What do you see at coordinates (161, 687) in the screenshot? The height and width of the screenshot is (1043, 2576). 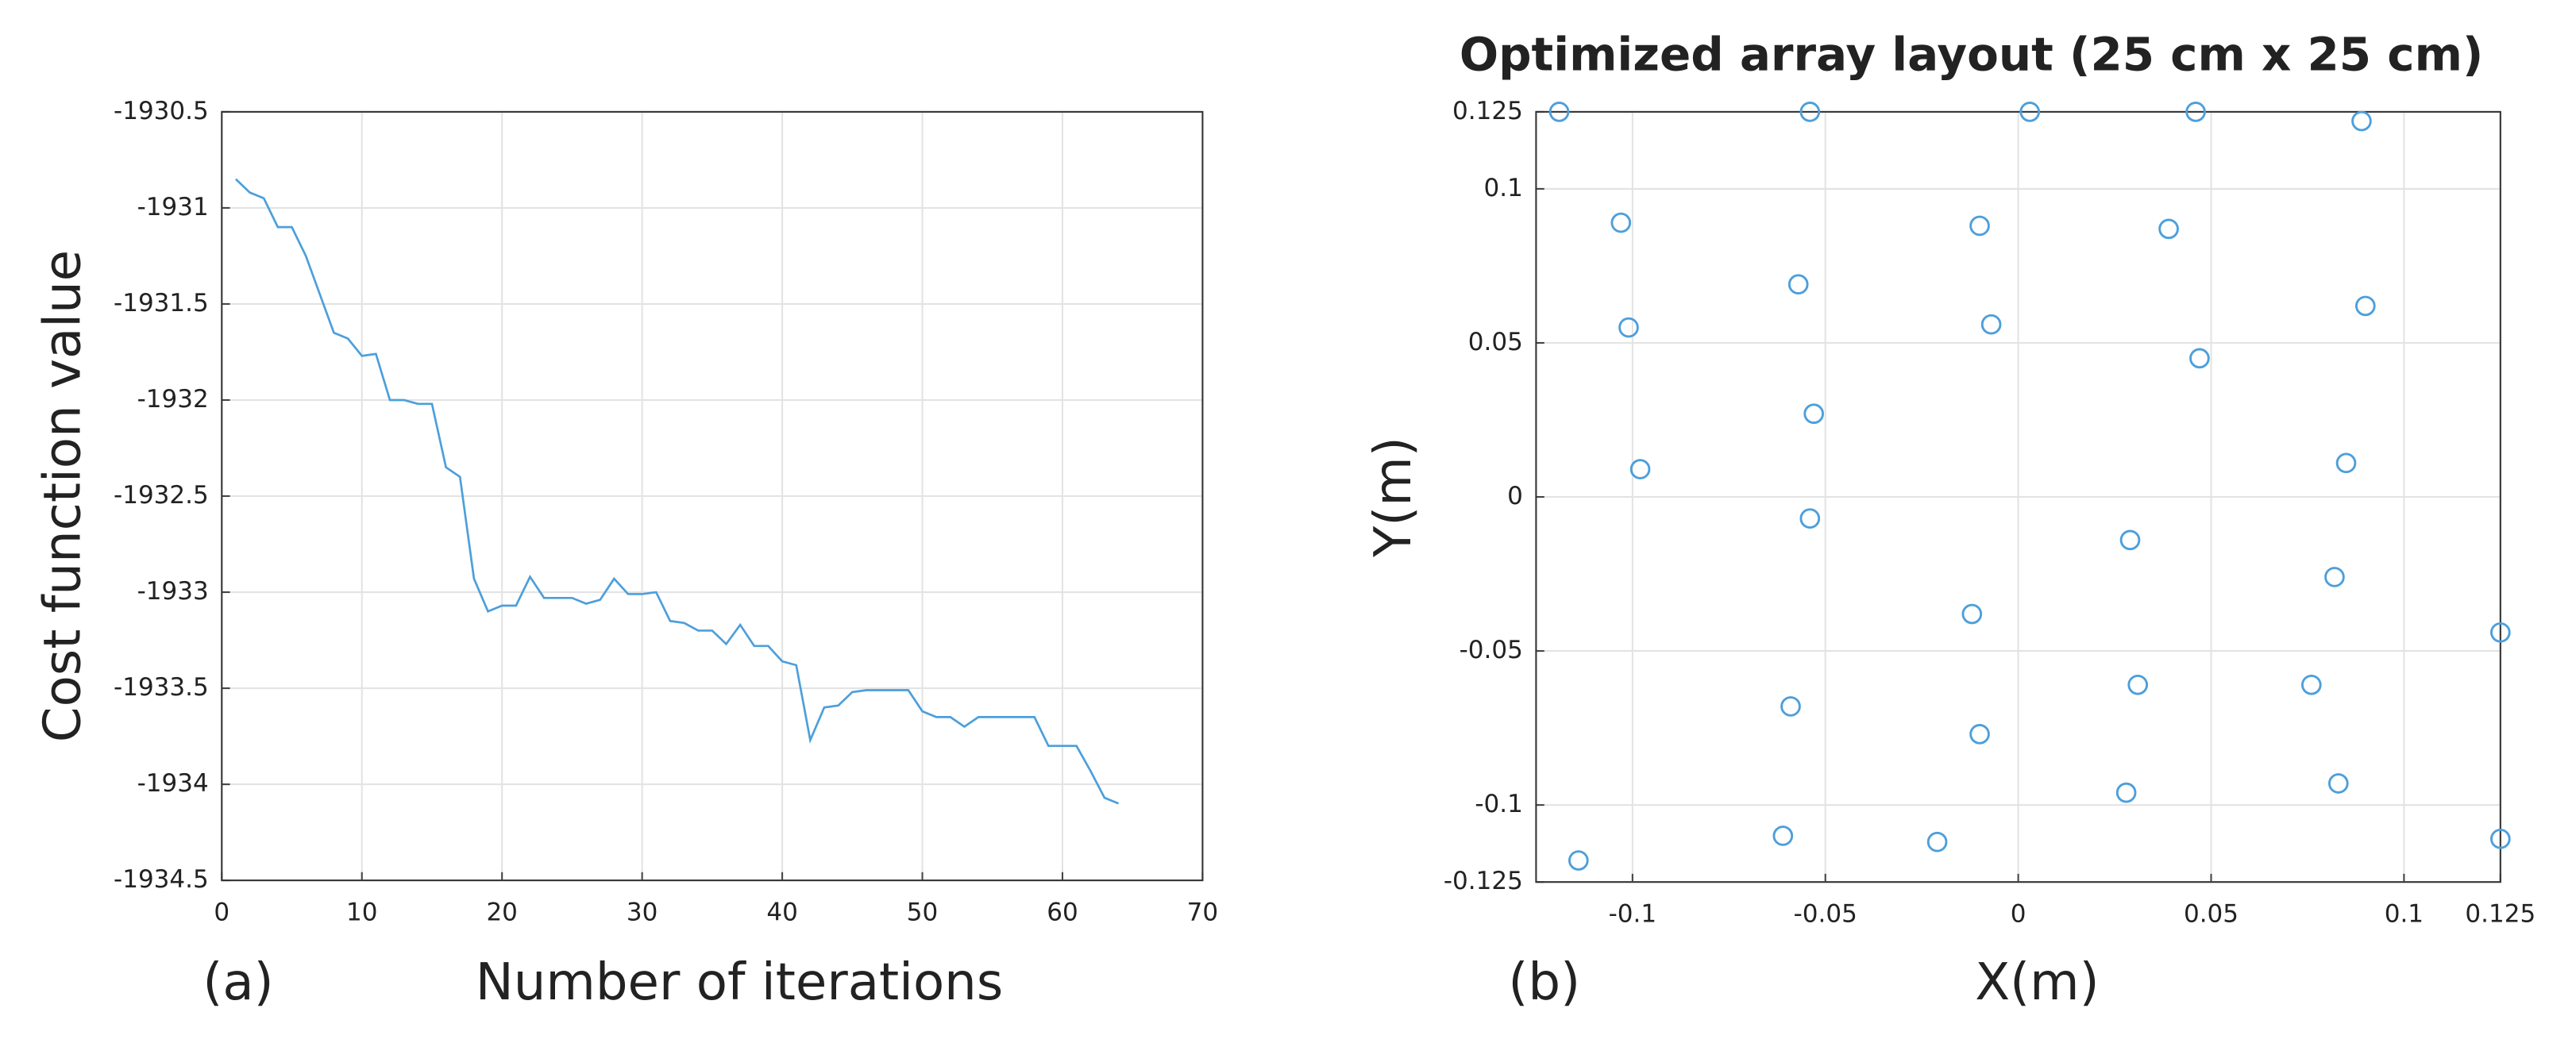 I see `y-tick-label: -1933.5` at bounding box center [161, 687].